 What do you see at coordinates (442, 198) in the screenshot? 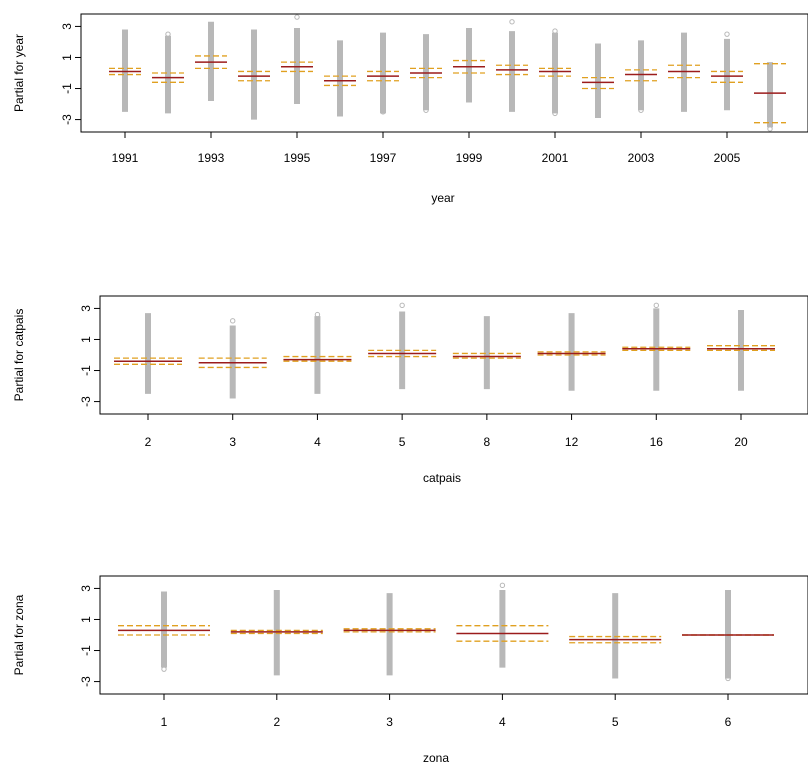
I see `x-axis-label: year` at bounding box center [442, 198].